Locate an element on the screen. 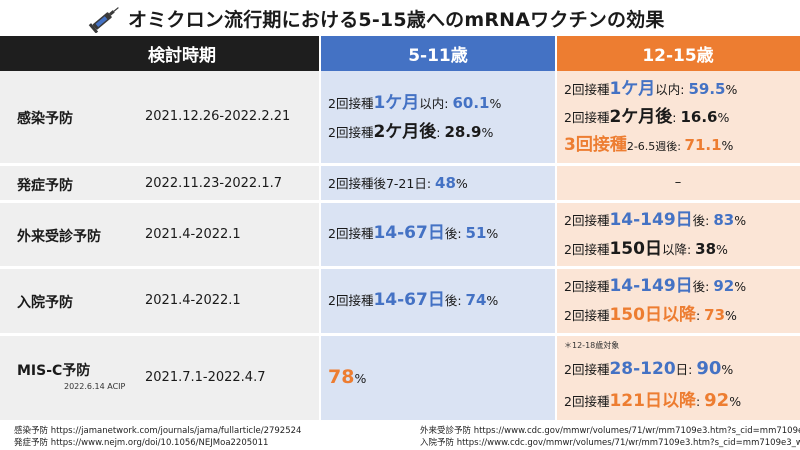  label-cell: 入院予防 2021.4-2022.1 is located at coordinates (160, 301).